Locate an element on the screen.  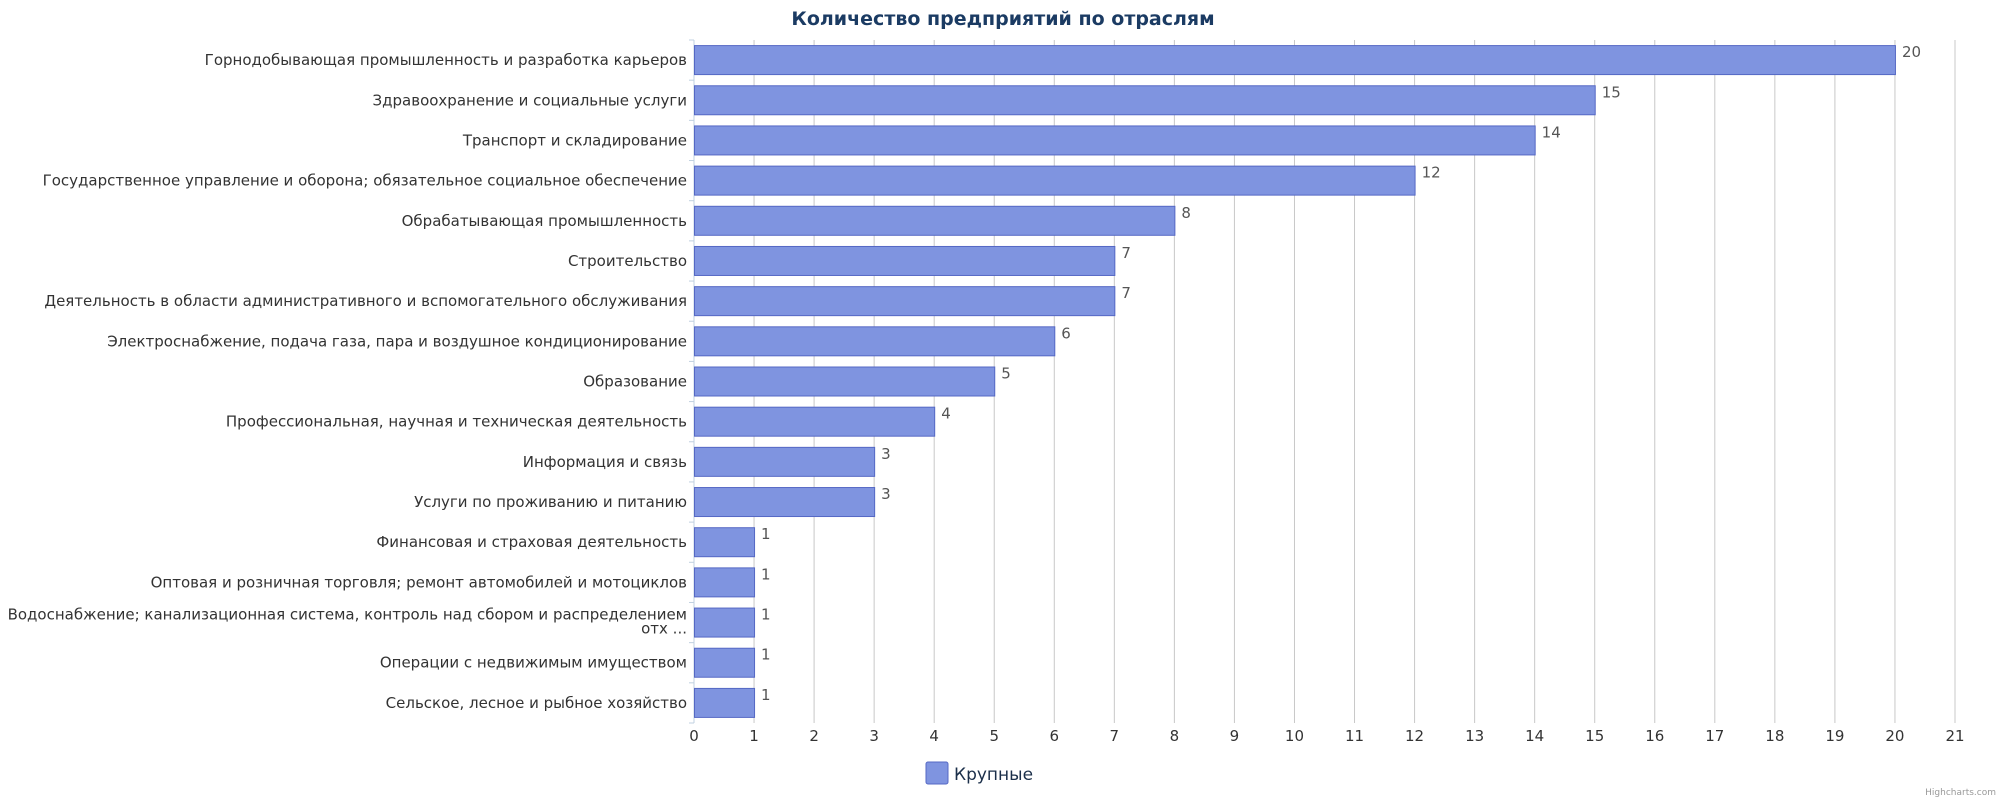
category-label: Сельское, лесное и рыбное хозяйство is located at coordinates (536, 703).